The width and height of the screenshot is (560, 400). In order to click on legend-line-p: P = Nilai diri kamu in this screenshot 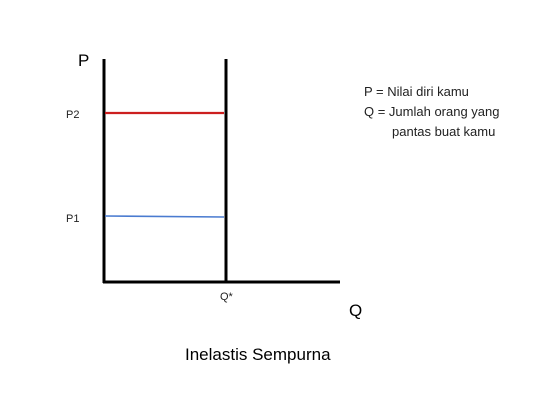, I will do `click(416, 91)`.